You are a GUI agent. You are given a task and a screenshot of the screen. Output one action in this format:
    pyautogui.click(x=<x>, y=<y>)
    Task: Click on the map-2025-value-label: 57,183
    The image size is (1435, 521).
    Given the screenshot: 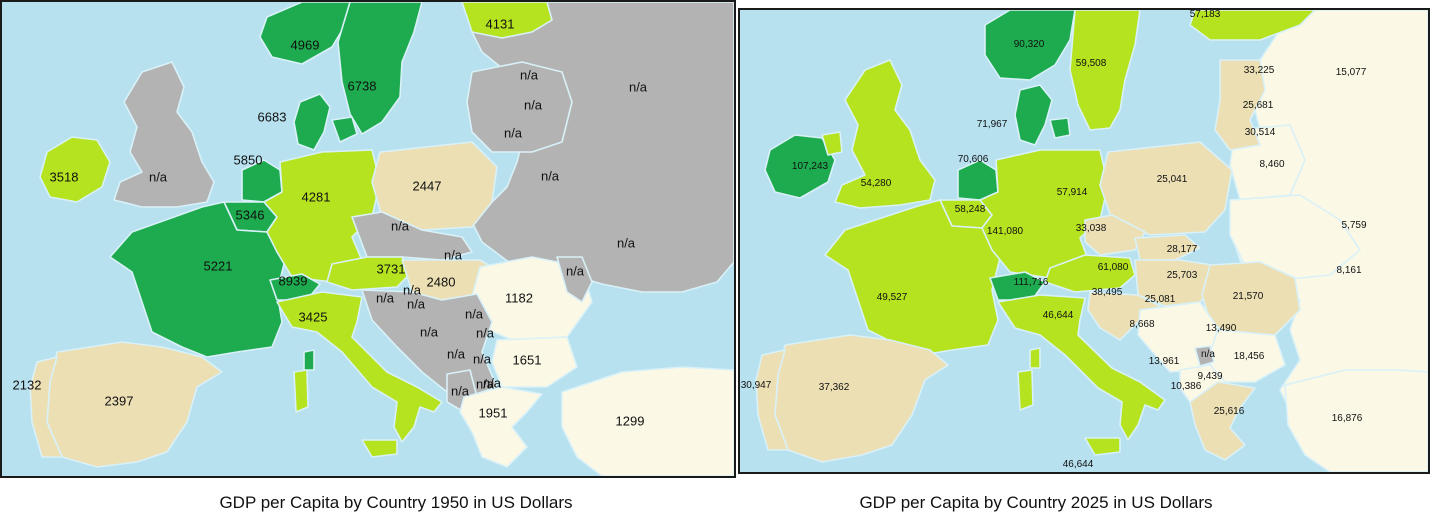 What is the action you would take?
    pyautogui.click(x=1205, y=14)
    